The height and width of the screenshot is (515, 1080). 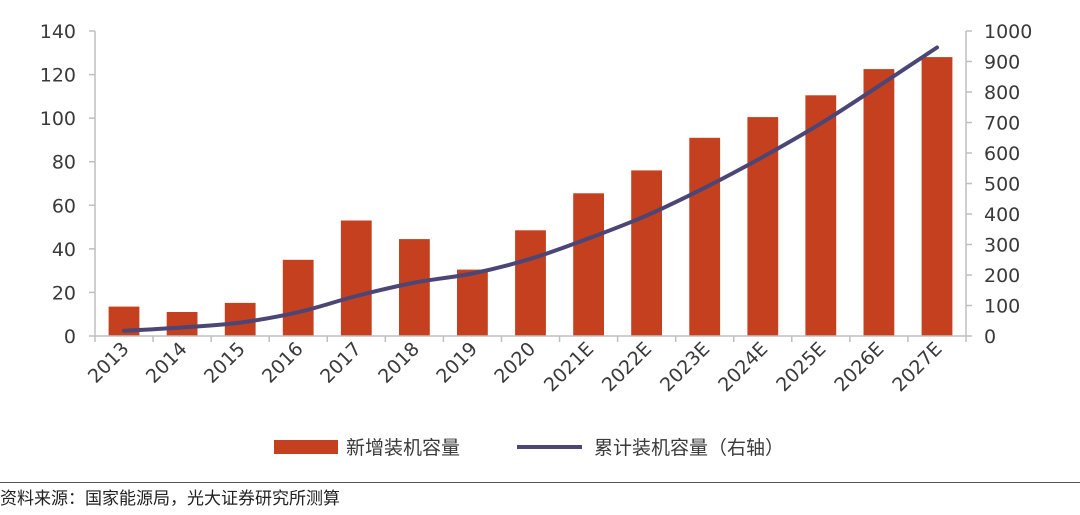 I want to click on bar-2027E, so click(x=937, y=196).